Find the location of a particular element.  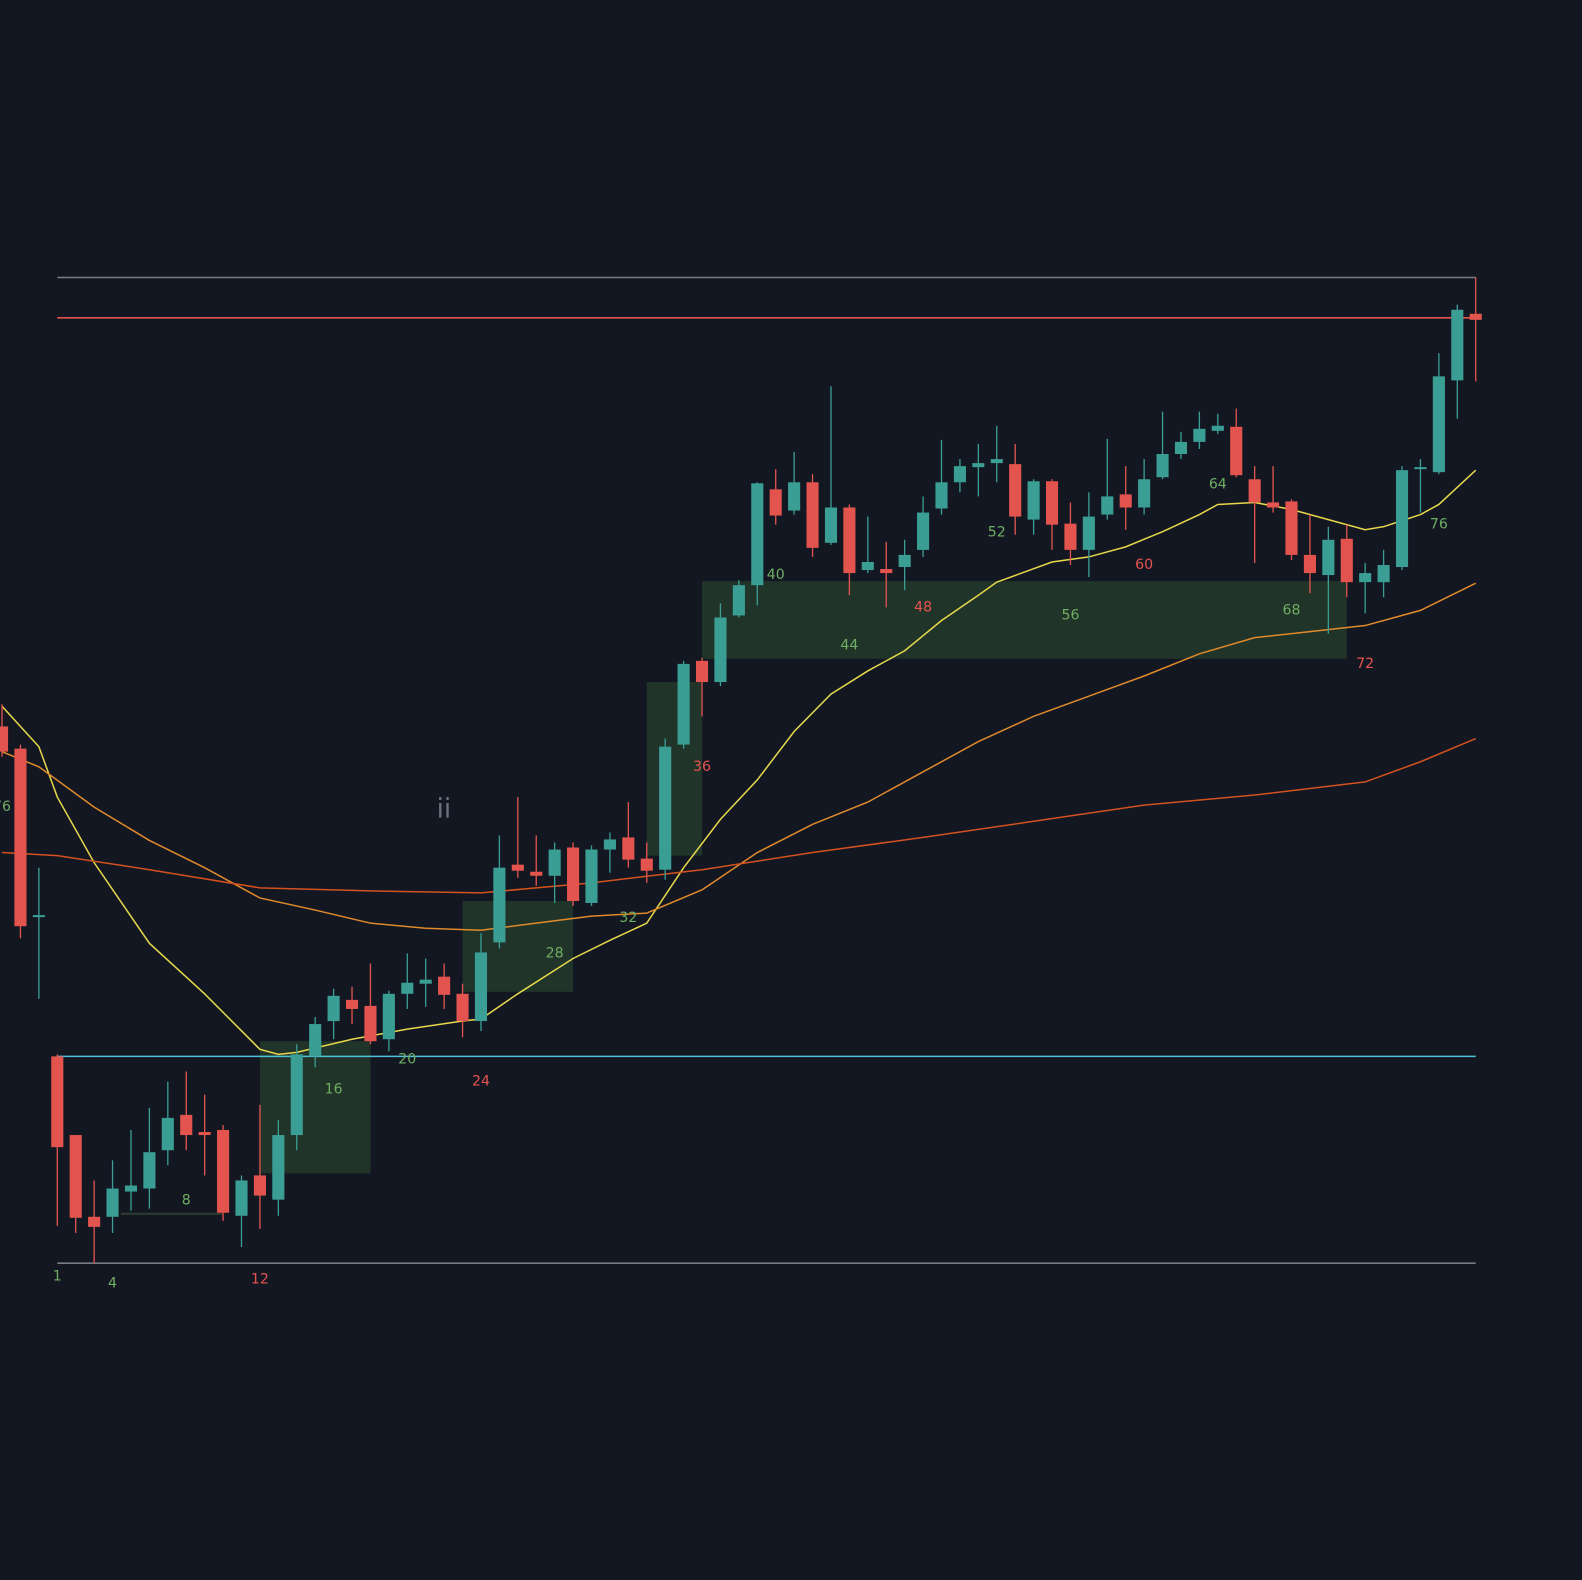

bar-label: 1 is located at coordinates (57, 1276).